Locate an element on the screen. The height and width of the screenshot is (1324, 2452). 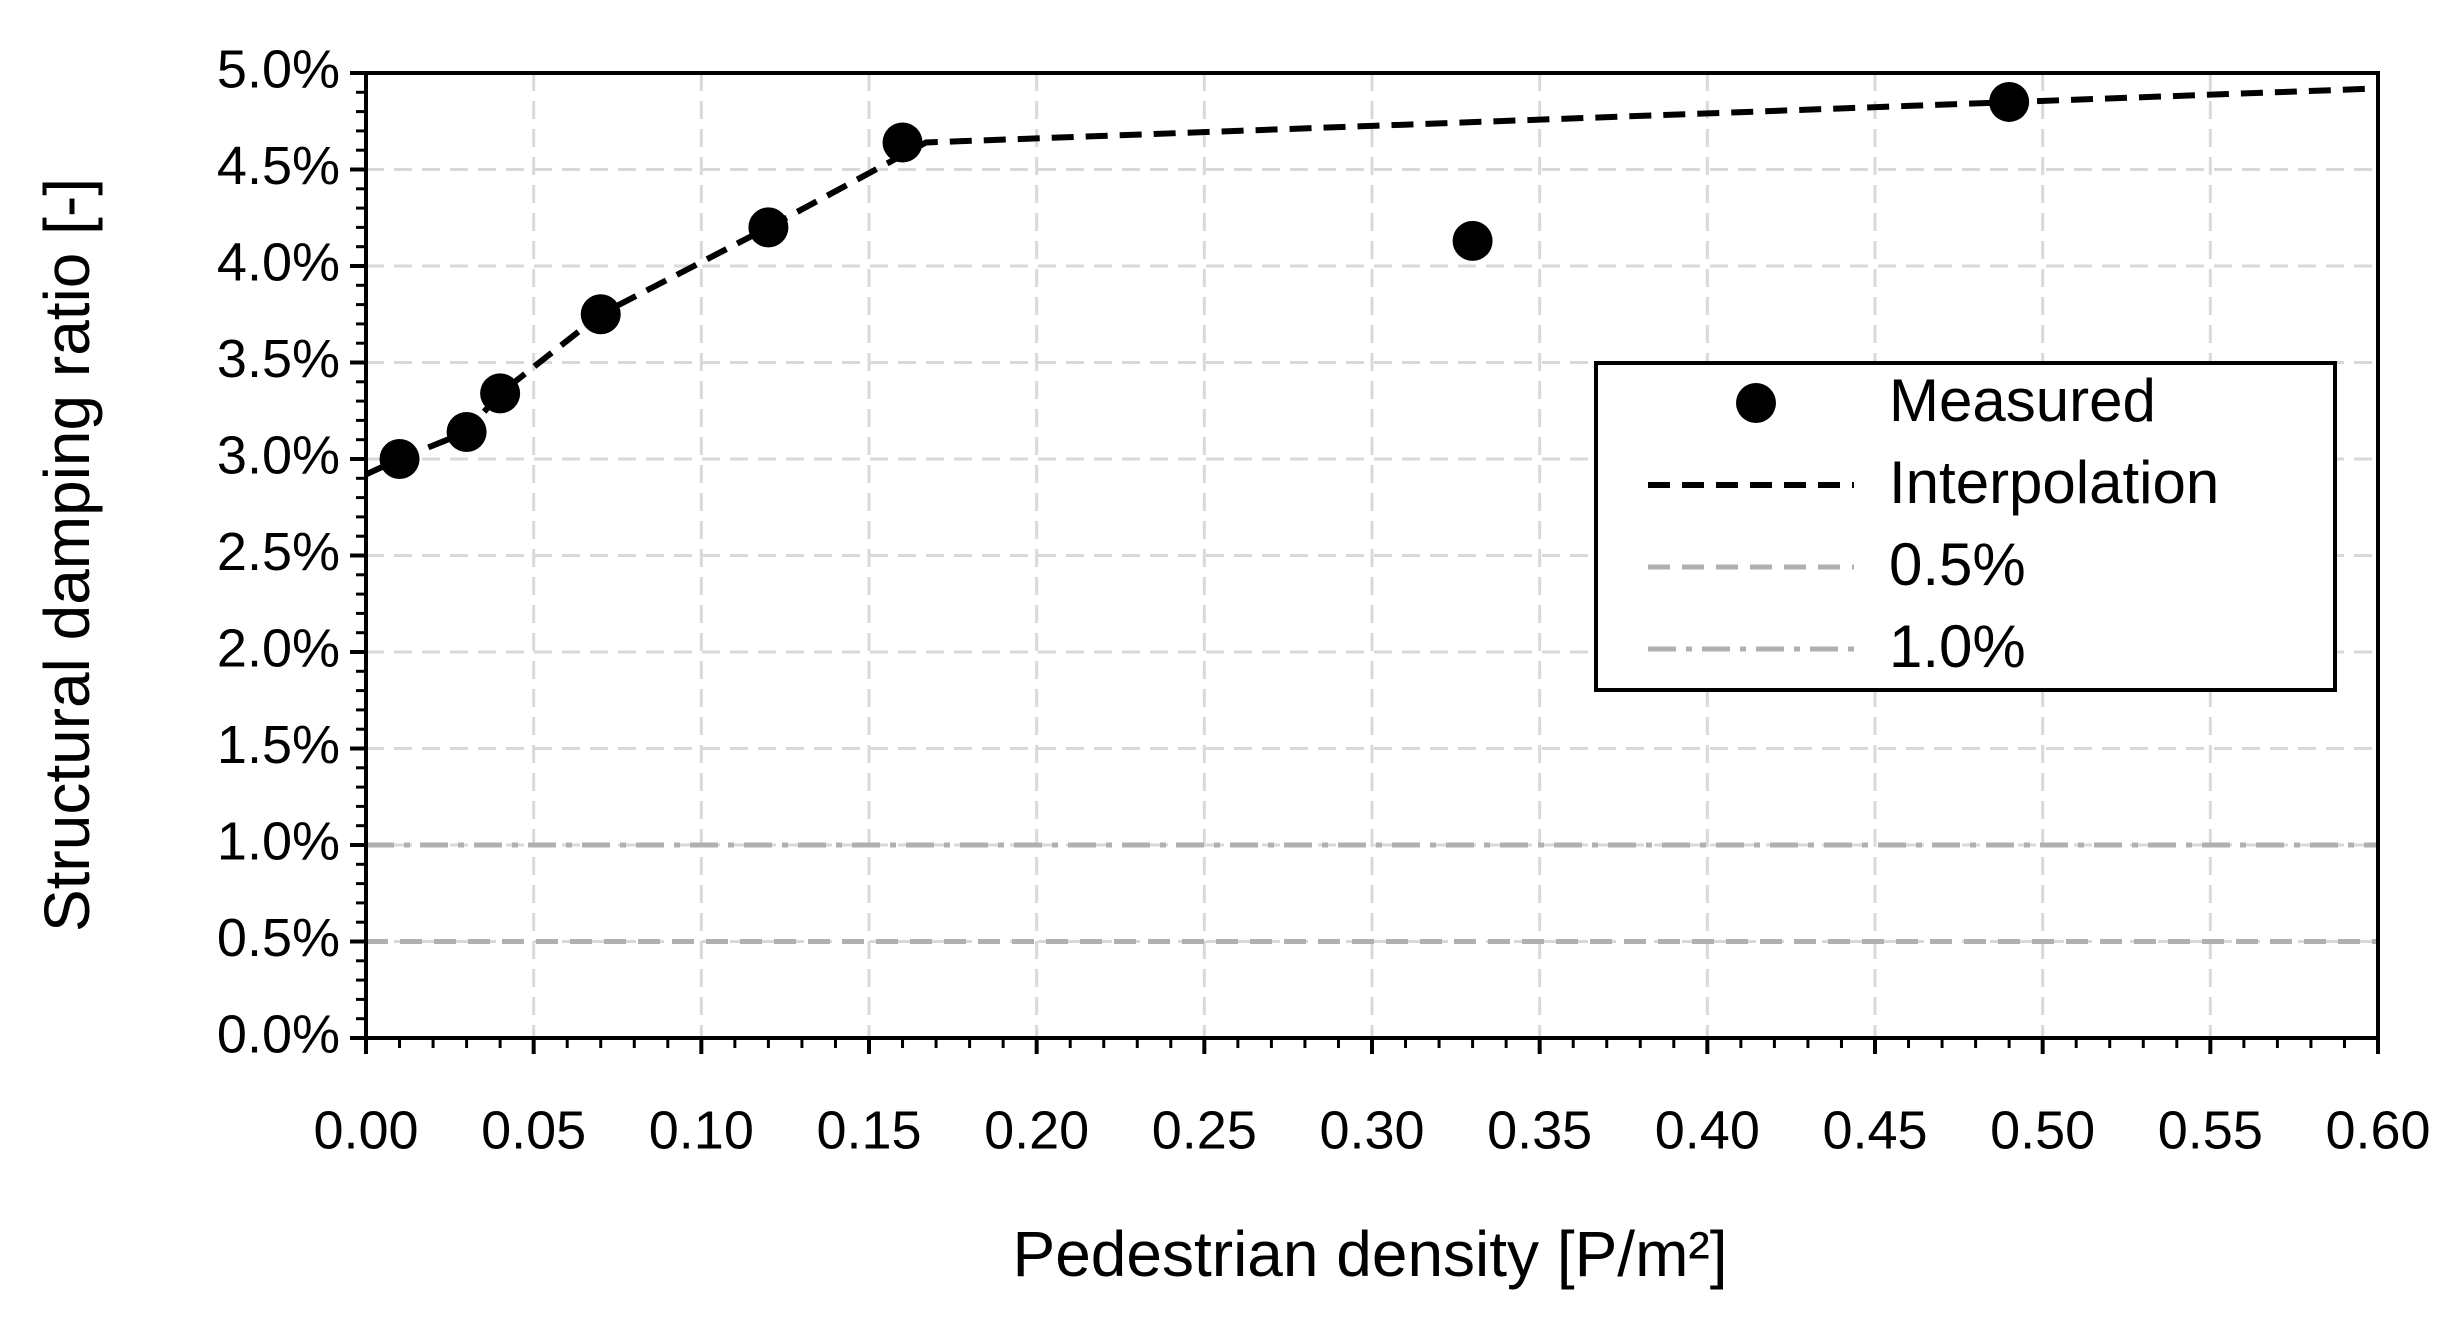
y-tick-label: 0.5% is located at coordinates (278, 938).